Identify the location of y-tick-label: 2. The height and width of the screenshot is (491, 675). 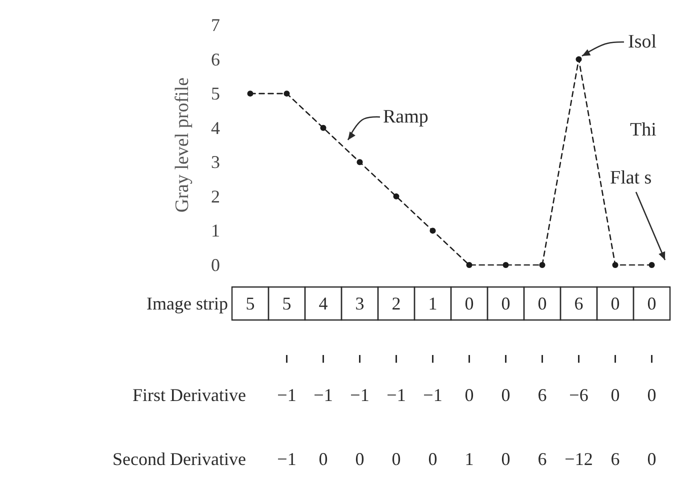
(215, 196).